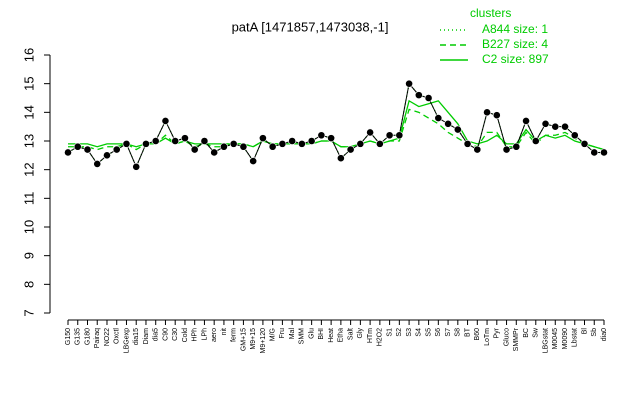 The height and width of the screenshot is (400, 640). I want to click on x-tick-label: Sw, so click(536, 332).